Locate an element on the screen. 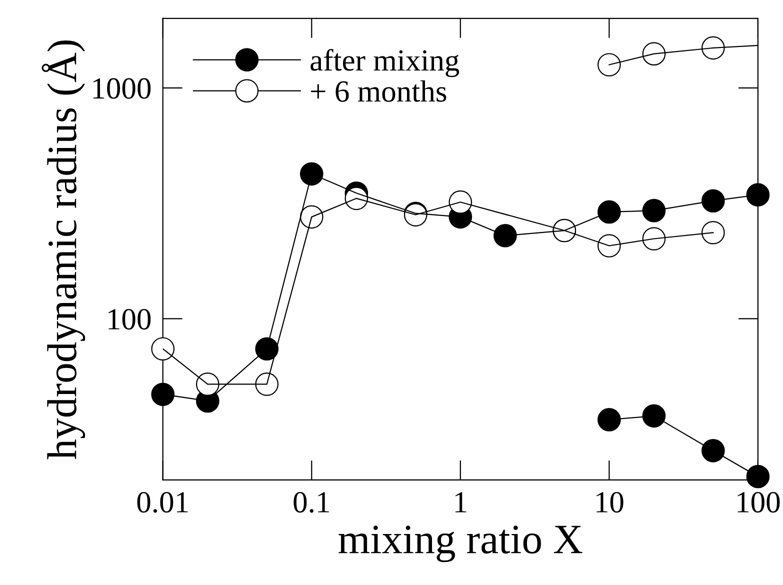  x-axis-title: mixing ratio X is located at coordinates (460, 544).